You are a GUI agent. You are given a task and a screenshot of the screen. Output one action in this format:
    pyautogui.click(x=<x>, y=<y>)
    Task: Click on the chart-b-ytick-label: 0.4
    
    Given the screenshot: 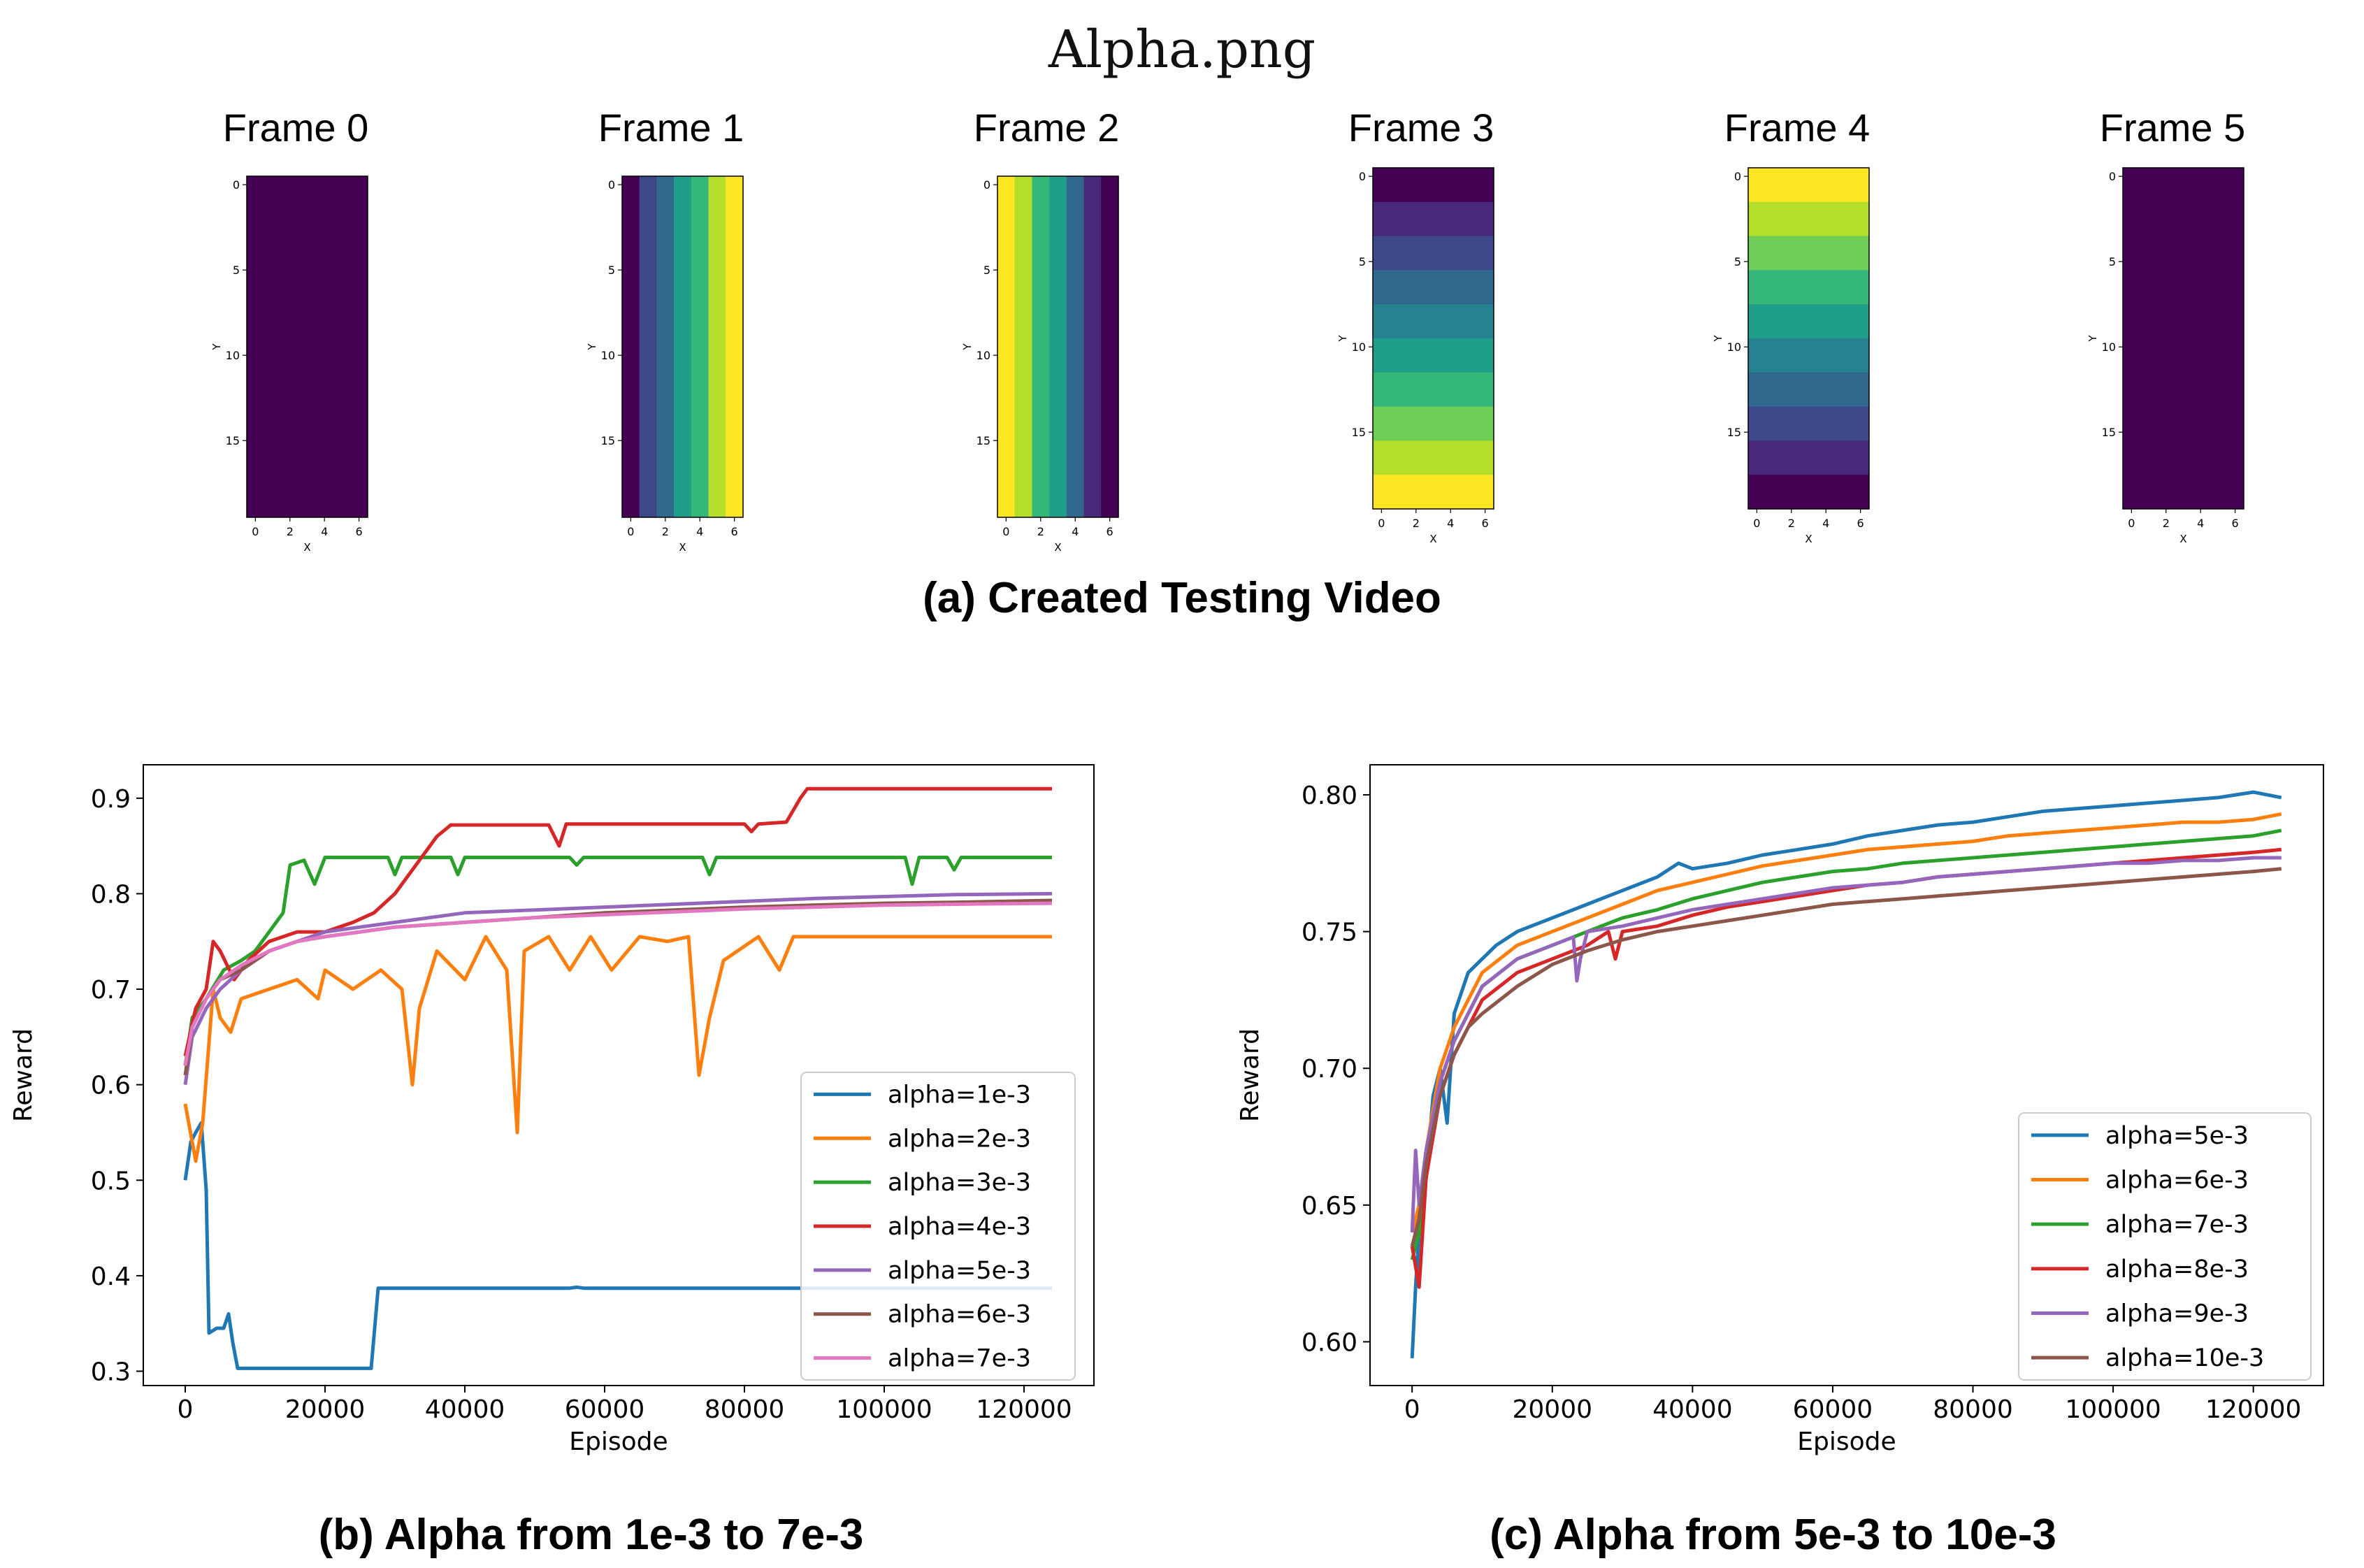 What is the action you would take?
    pyautogui.click(x=111, y=1277)
    